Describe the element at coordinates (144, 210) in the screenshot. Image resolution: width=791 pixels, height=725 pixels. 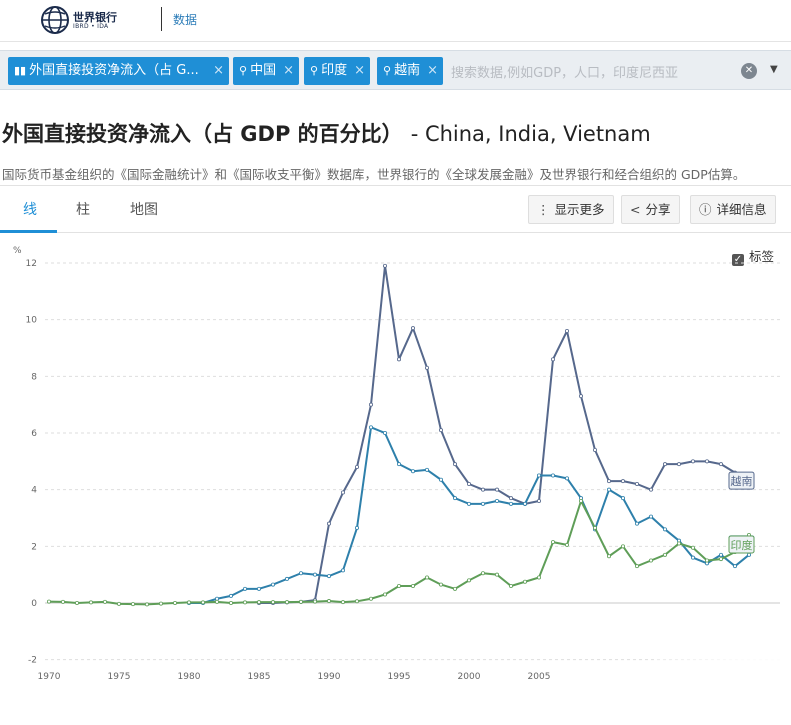
I see `tab-map: 地图` at that location.